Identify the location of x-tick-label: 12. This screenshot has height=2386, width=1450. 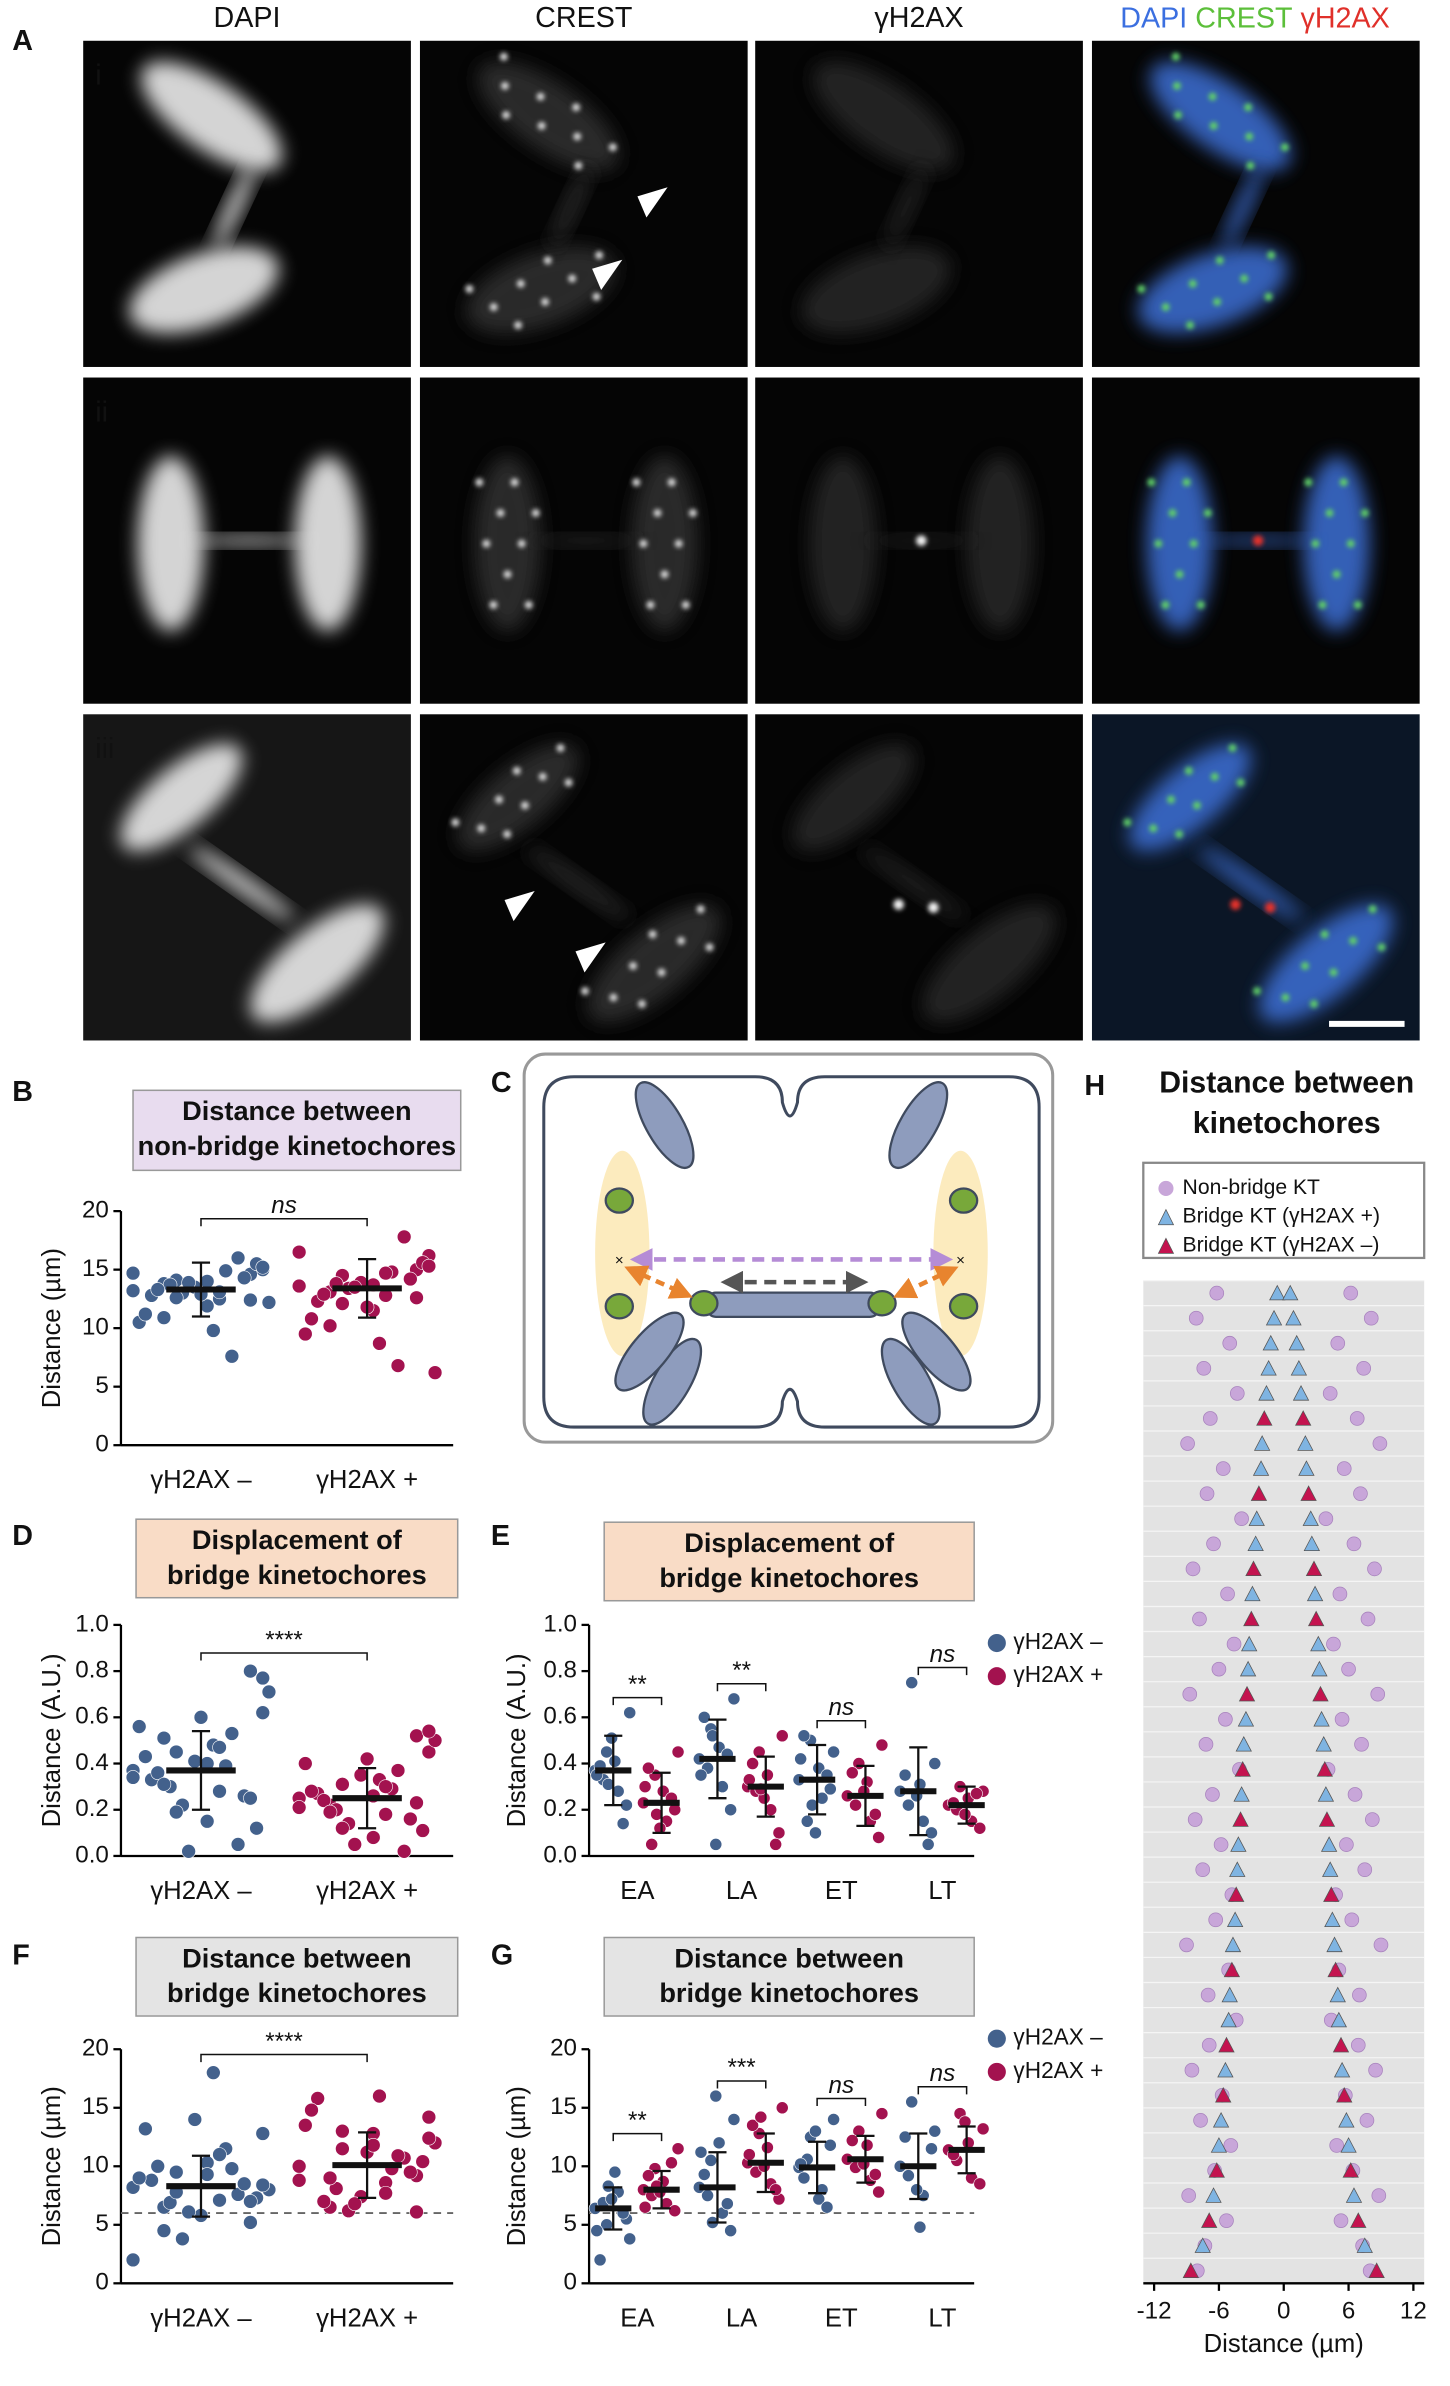
(1413, 2310).